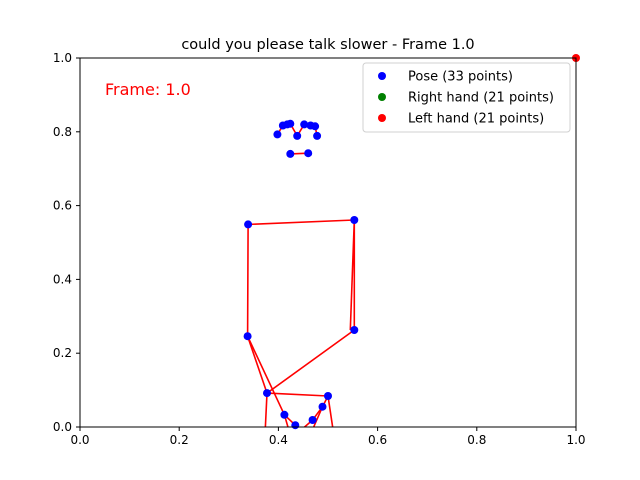 This screenshot has height=480, width=640. Describe the element at coordinates (62, 279) in the screenshot. I see `y-tick-label: 0.4` at that location.